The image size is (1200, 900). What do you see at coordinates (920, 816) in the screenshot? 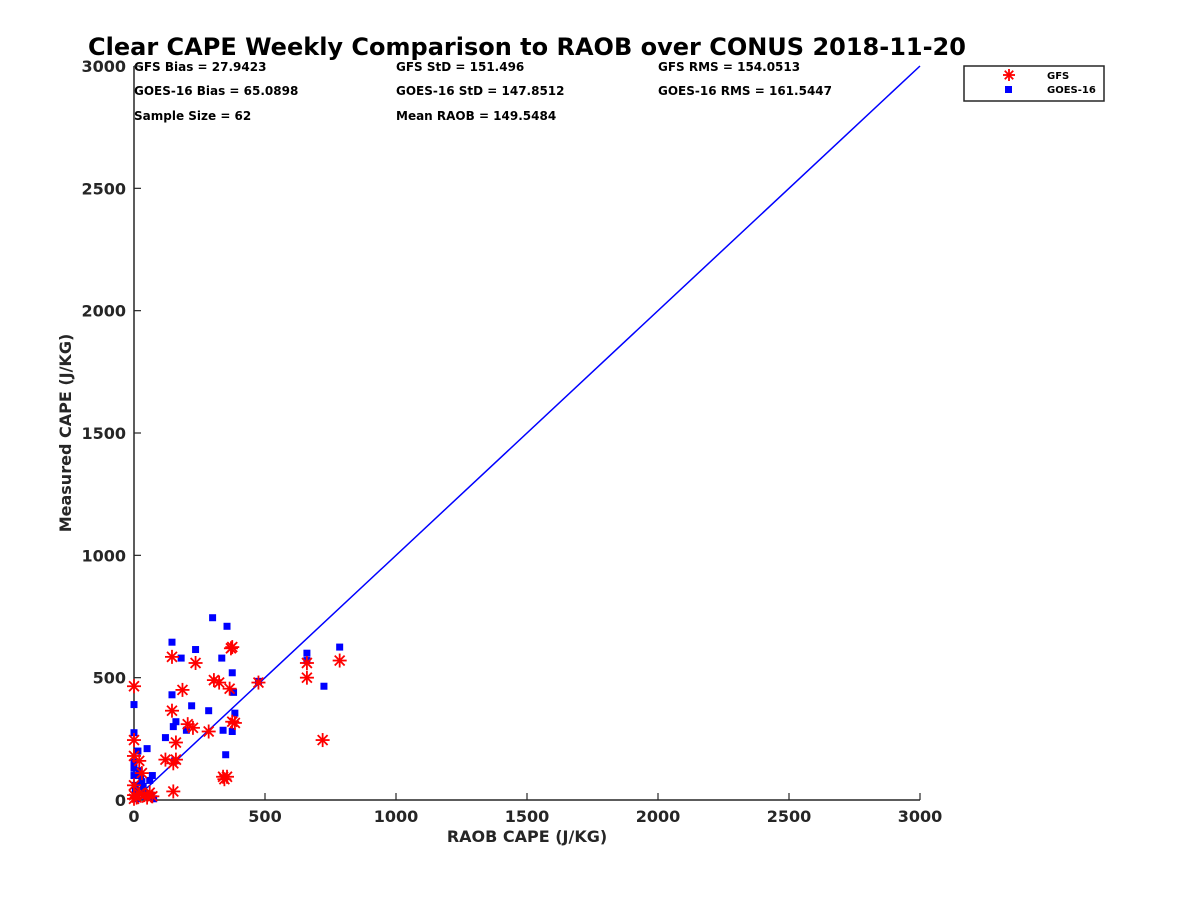
I see `x-tick-label: 3000` at bounding box center [920, 816].